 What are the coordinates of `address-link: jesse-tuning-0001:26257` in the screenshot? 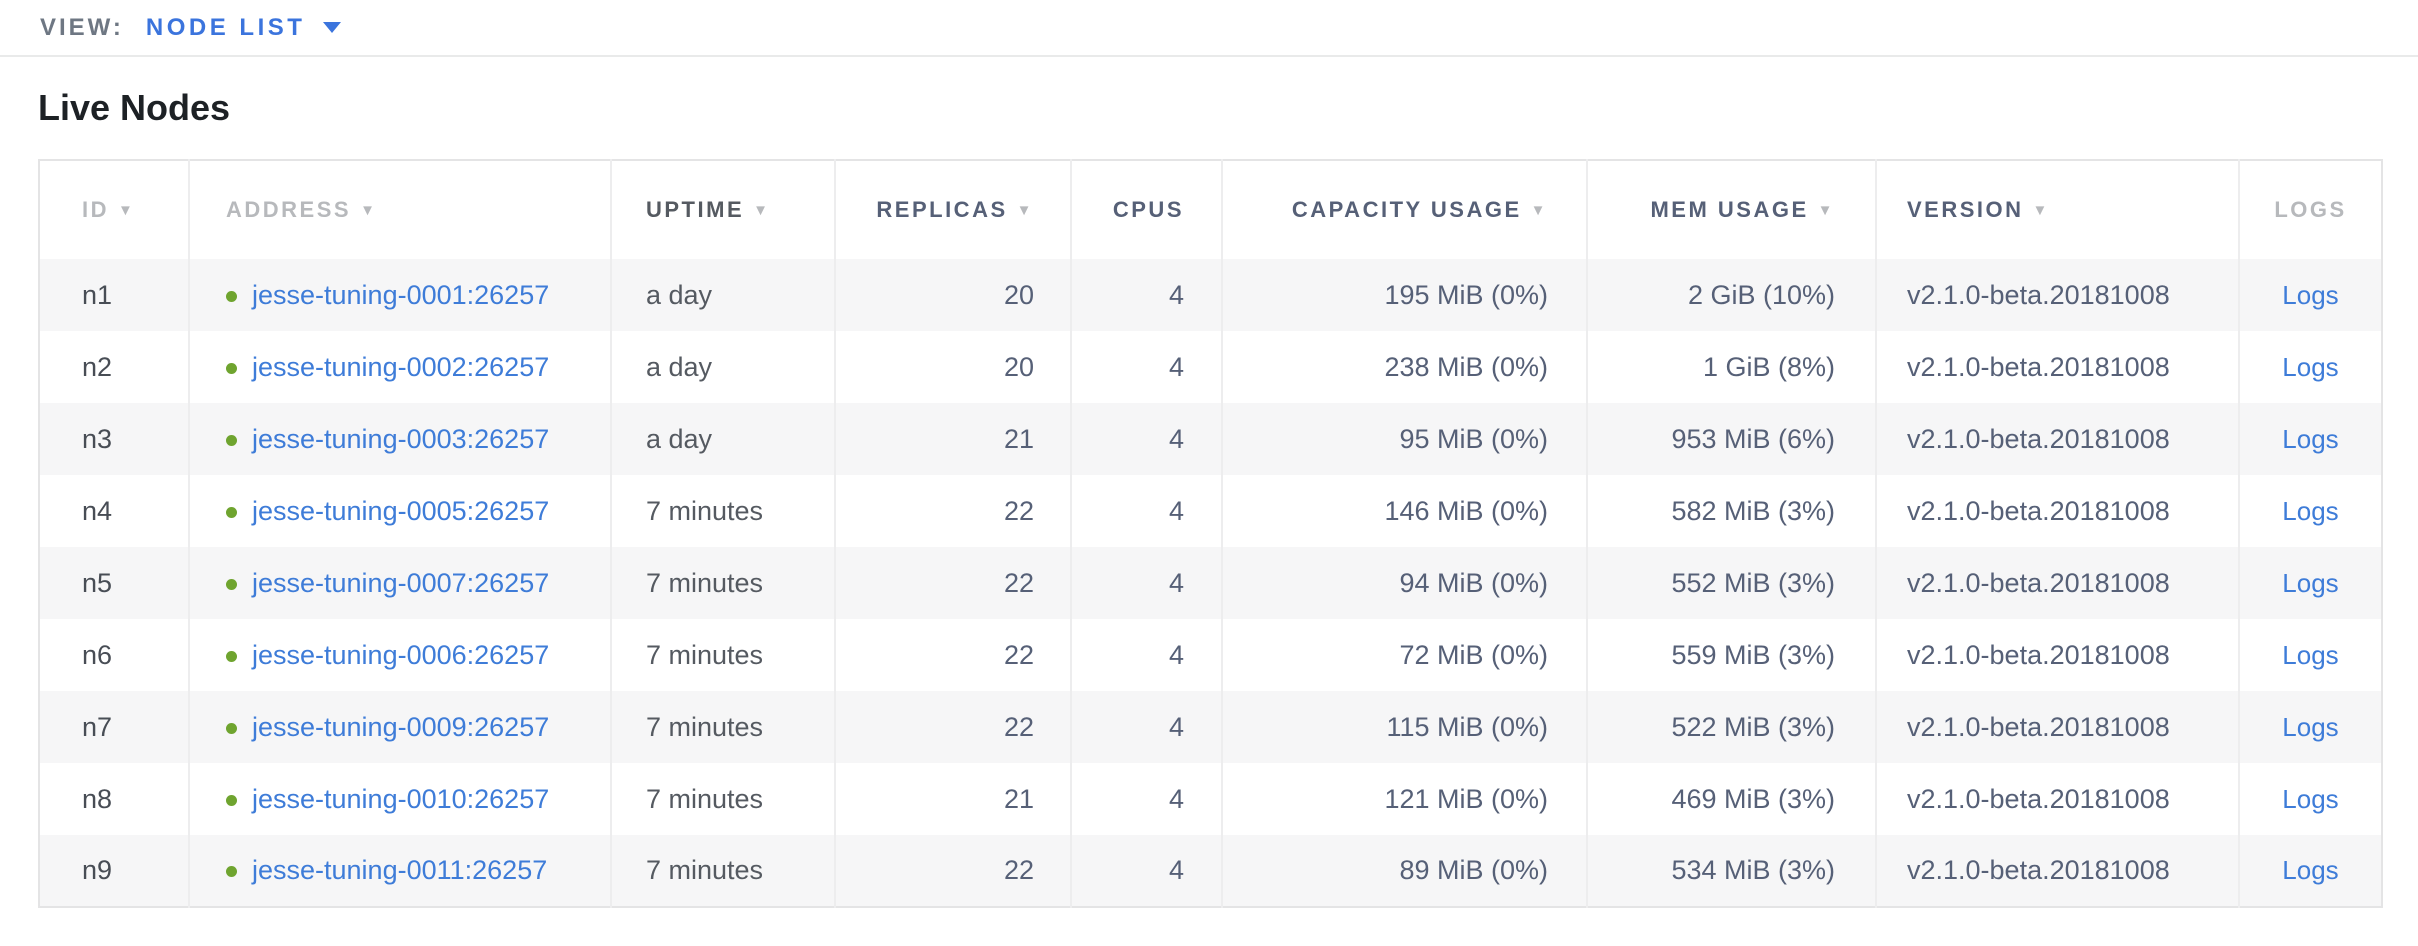 It's located at (401, 294).